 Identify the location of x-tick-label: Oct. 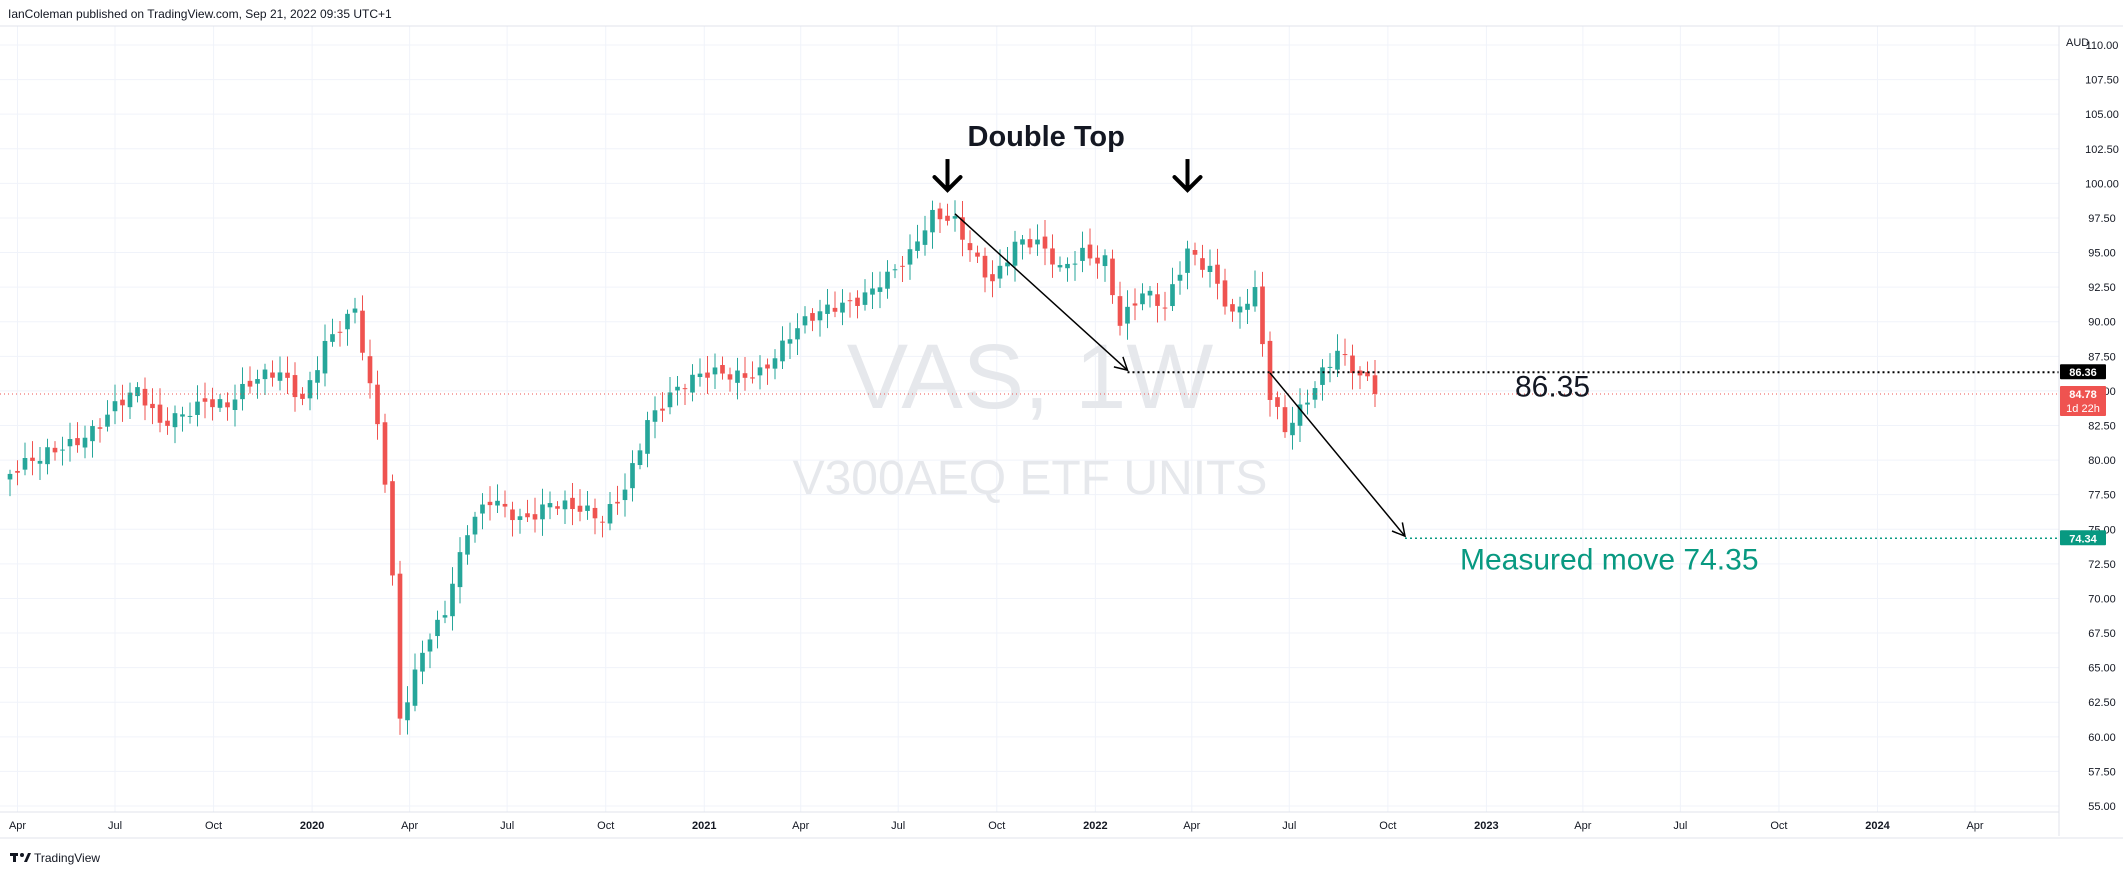
(1778, 826).